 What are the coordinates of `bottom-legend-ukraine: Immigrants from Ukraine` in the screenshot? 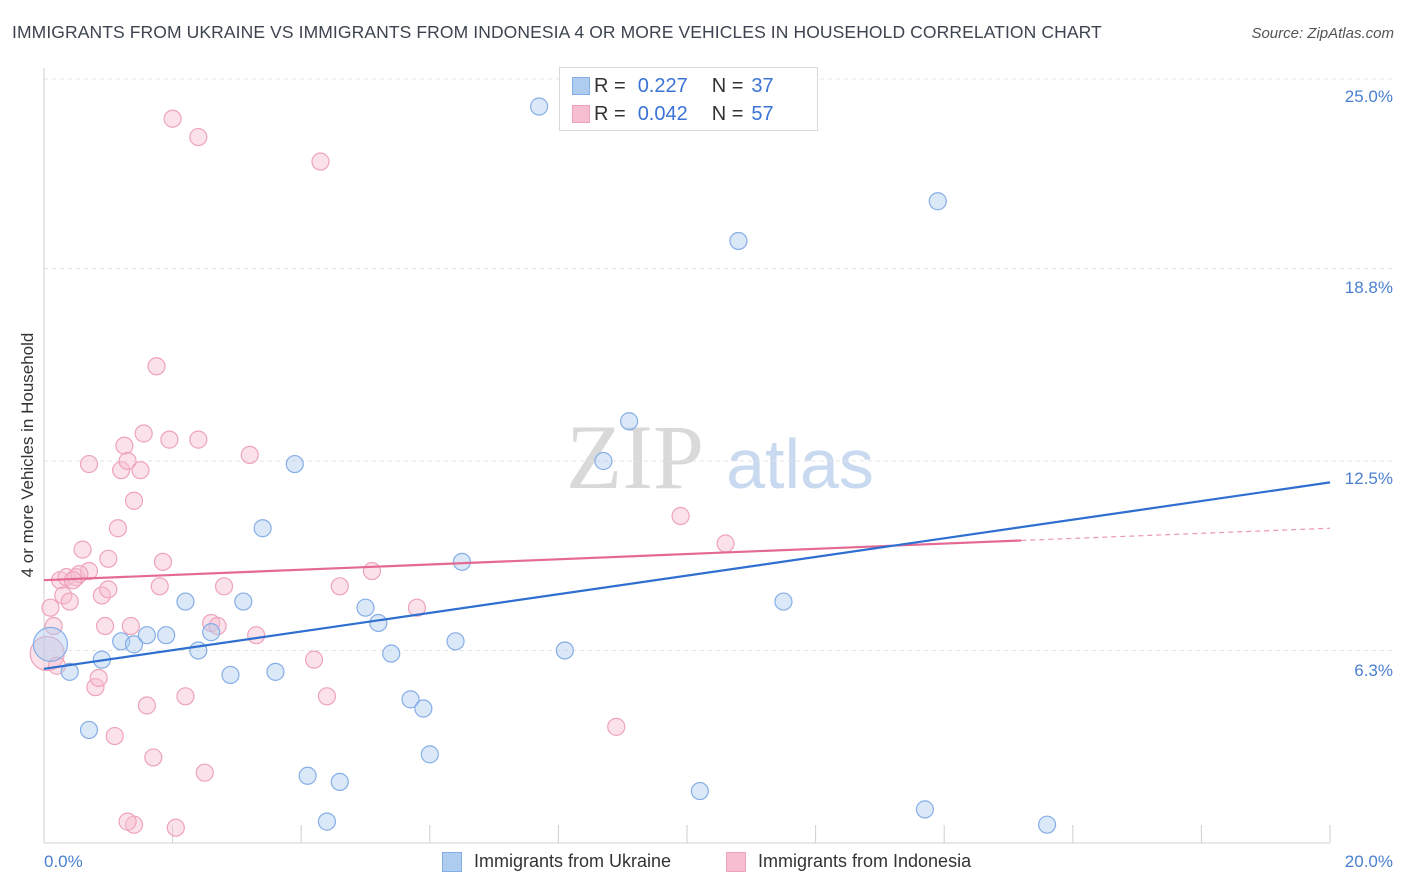 It's located at (556, 861).